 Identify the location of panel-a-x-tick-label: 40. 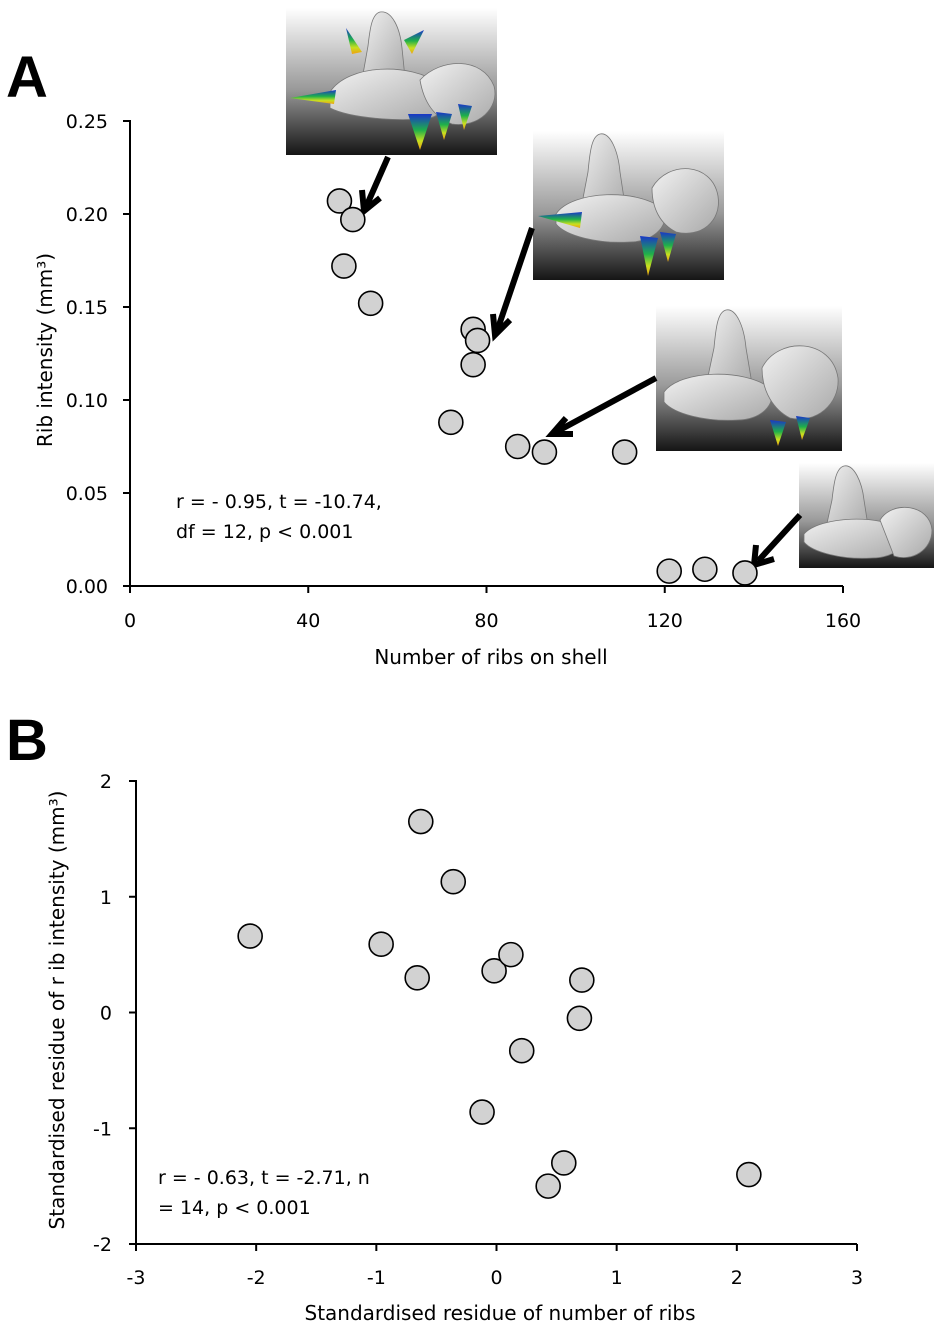
(308, 621).